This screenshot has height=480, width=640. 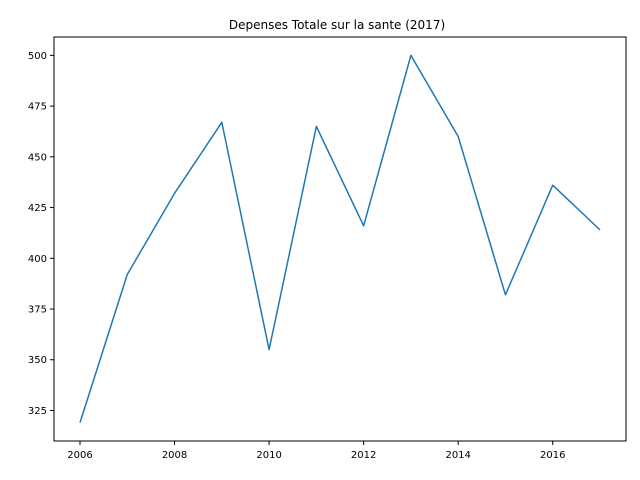 I want to click on x-tick-label: 2016, so click(x=552, y=455).